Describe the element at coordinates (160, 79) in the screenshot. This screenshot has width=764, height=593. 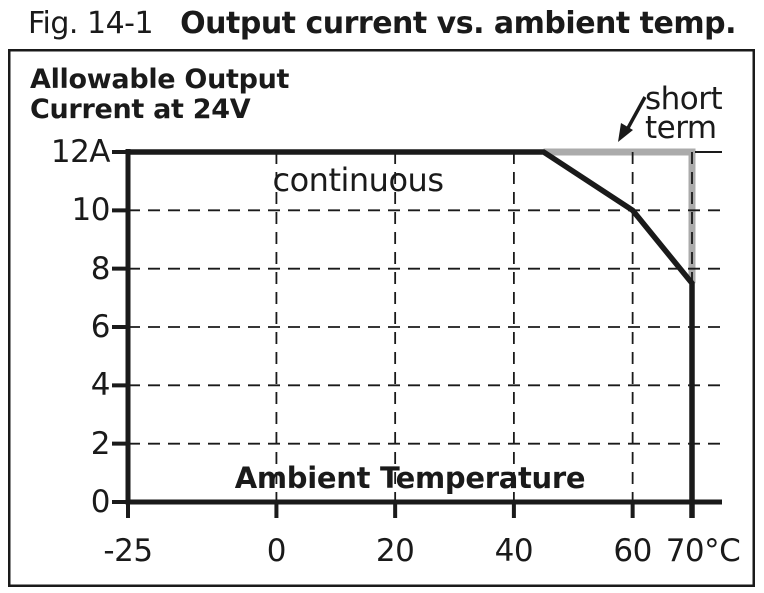
I see `y-axis-title-line1: Allowable Output` at that location.